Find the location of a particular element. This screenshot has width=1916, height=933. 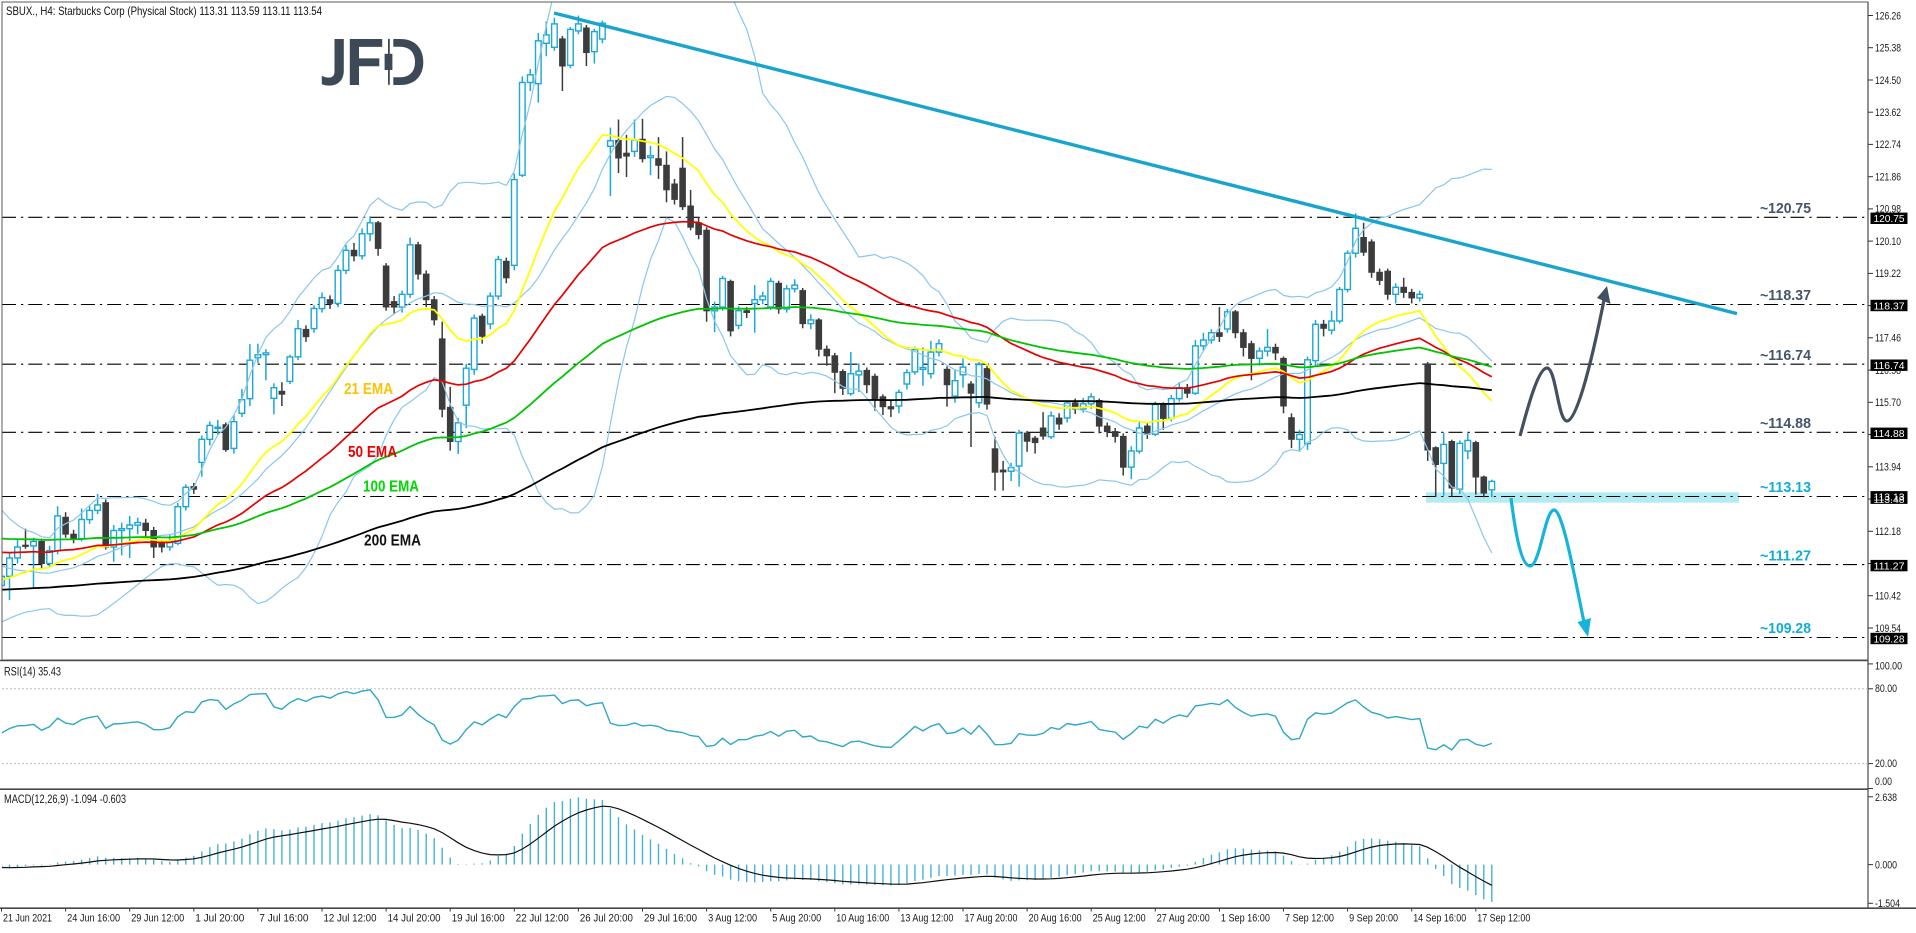

svg-text: ~111.27 is located at coordinates (1785, 556).